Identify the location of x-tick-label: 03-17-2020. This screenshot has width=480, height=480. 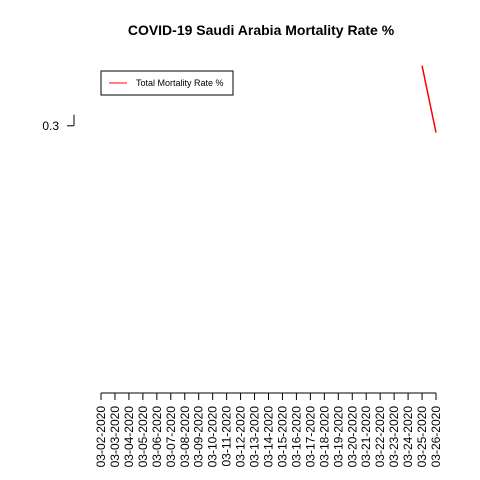
(310, 437).